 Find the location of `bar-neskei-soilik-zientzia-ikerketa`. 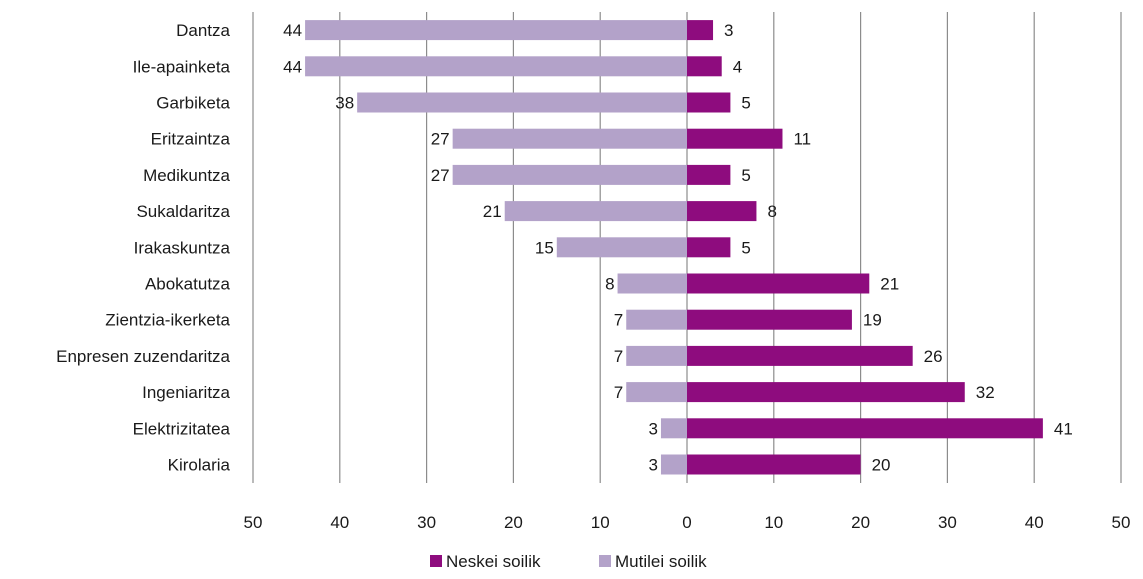

bar-neskei-soilik-zientzia-ikerketa is located at coordinates (769, 319).